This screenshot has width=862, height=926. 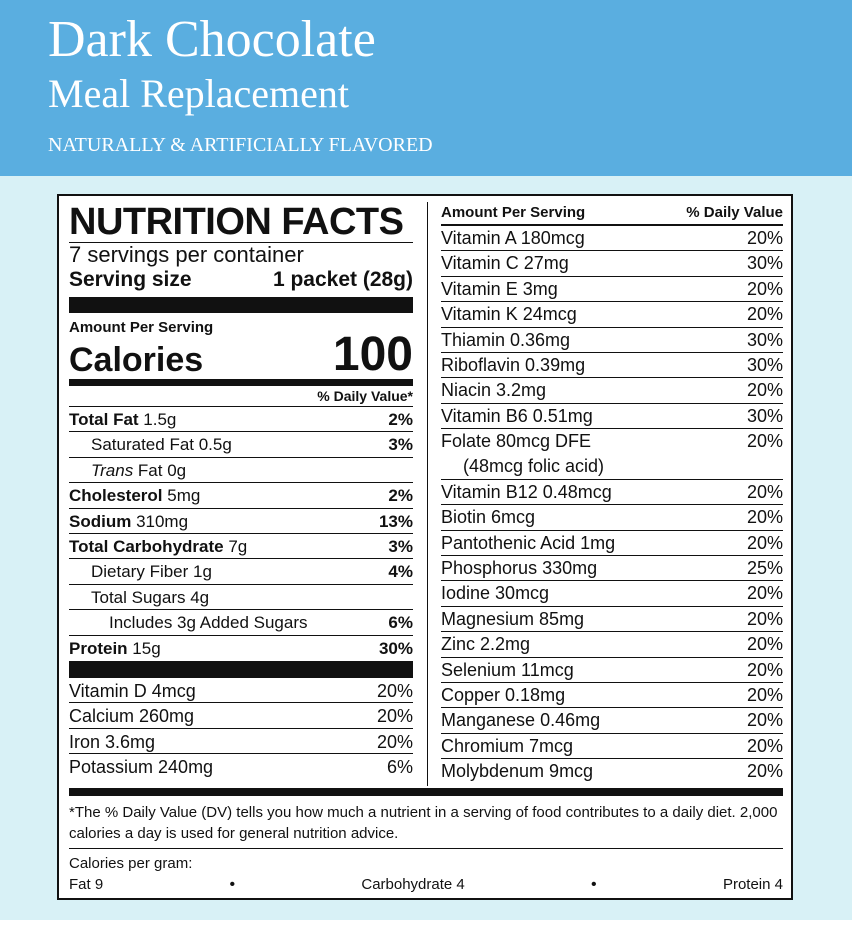 What do you see at coordinates (241, 242) in the screenshot?
I see `title-rule` at bounding box center [241, 242].